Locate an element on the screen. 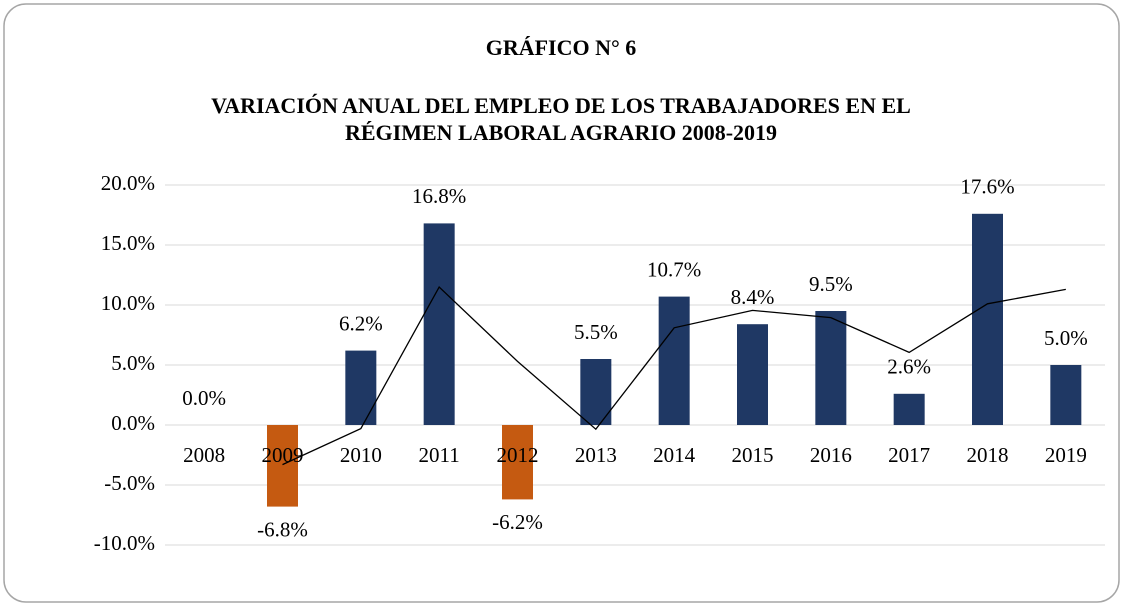 Image resolution: width=1123 pixels, height=611 pixels. x-tick-label: 2019 is located at coordinates (1066, 455).